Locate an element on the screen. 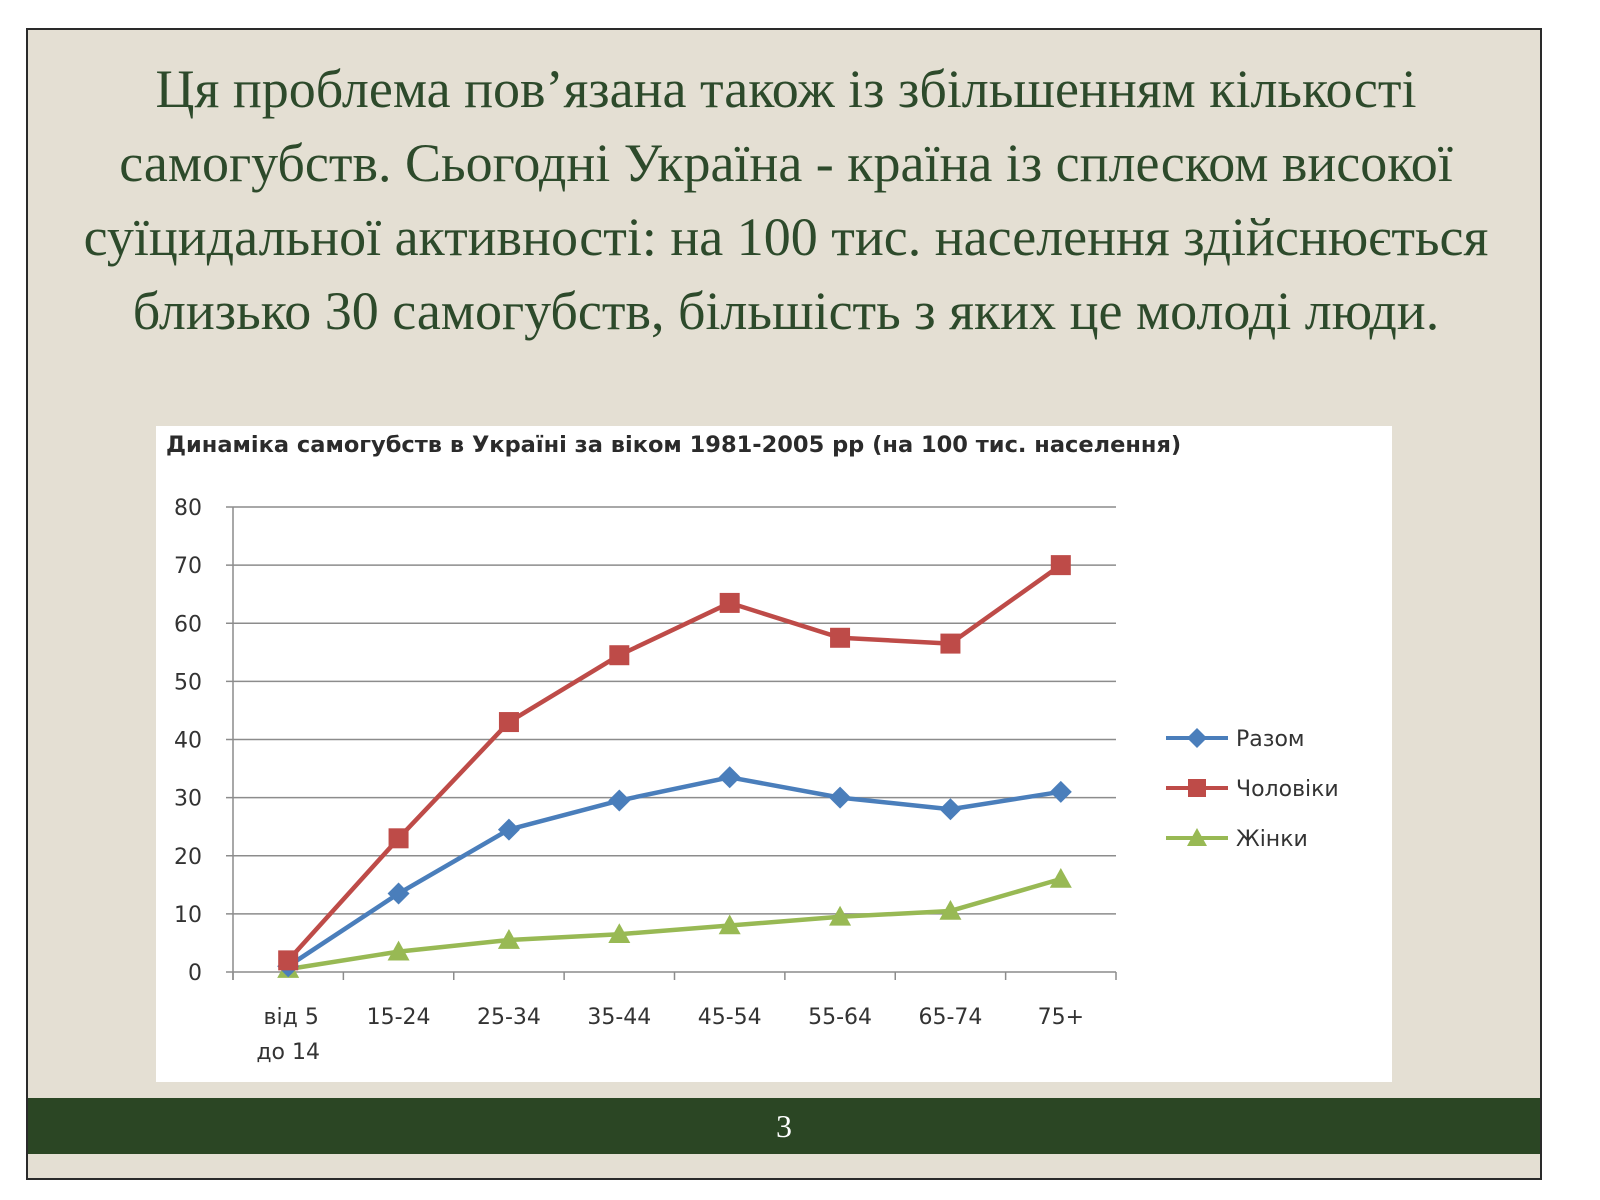 This screenshot has height=1200, width=1600. x-tick-label: 75+ is located at coordinates (1061, 1017).